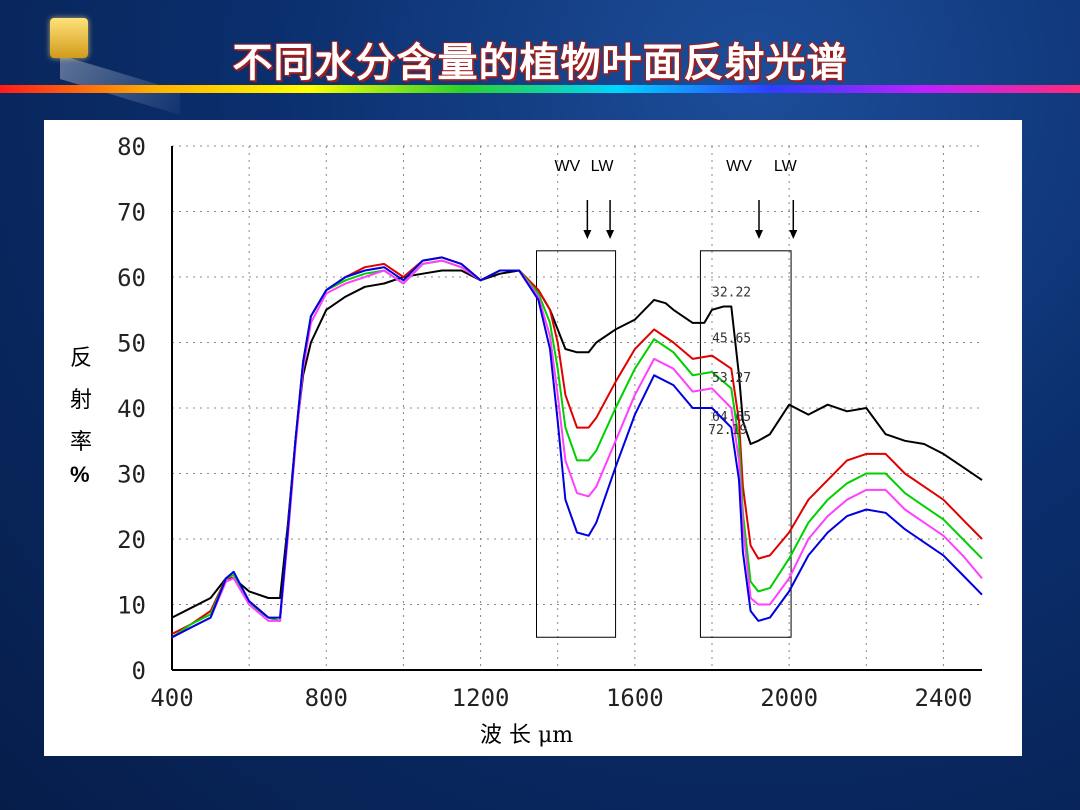 The width and height of the screenshot is (1080, 810). What do you see at coordinates (81, 400) in the screenshot?
I see `y-axis-label-char-2: 射` at bounding box center [81, 400].